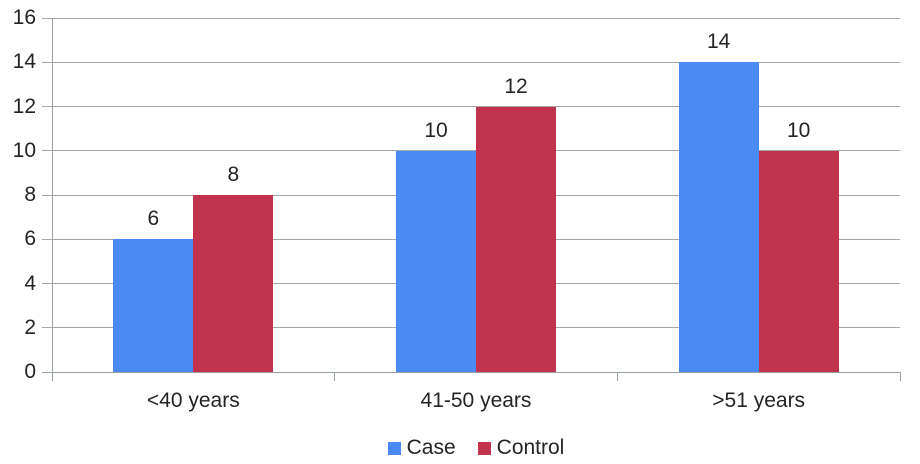 The width and height of the screenshot is (920, 464). Describe the element at coordinates (24, 62) in the screenshot. I see `y-tick-label: 14` at that location.